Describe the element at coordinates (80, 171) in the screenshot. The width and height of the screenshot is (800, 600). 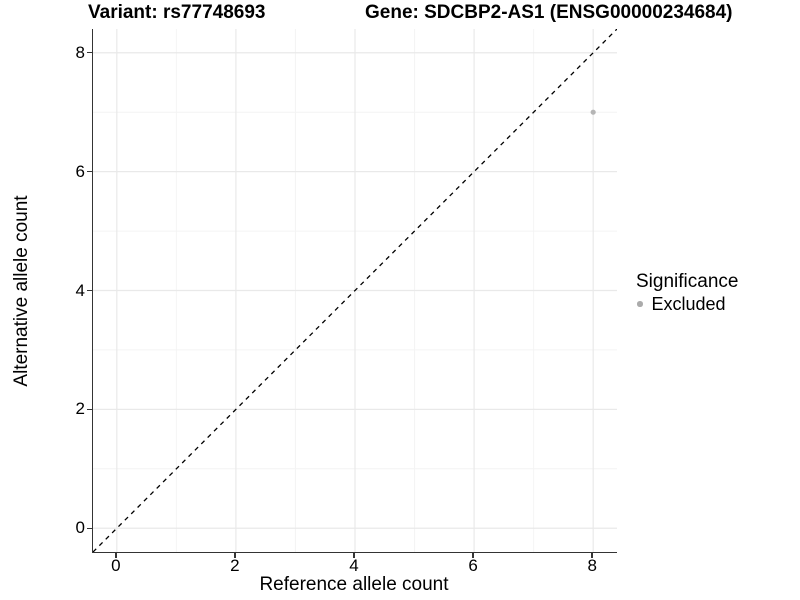
I see `y-tick-label: 6` at that location.